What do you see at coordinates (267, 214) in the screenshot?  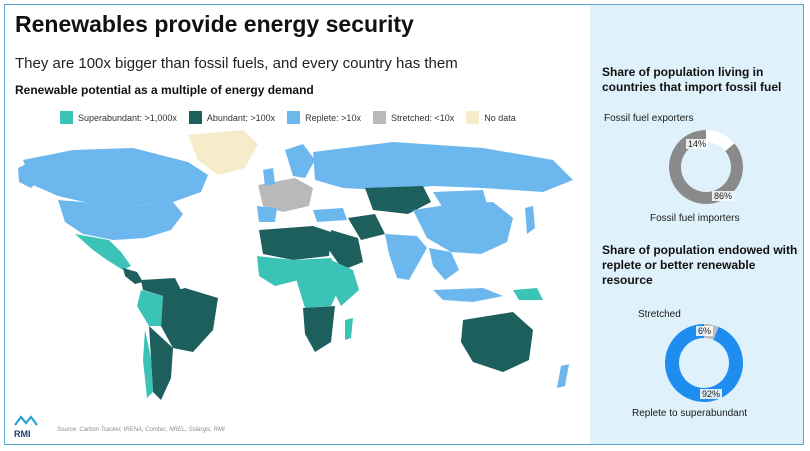 I see `map-region-iberia` at bounding box center [267, 214].